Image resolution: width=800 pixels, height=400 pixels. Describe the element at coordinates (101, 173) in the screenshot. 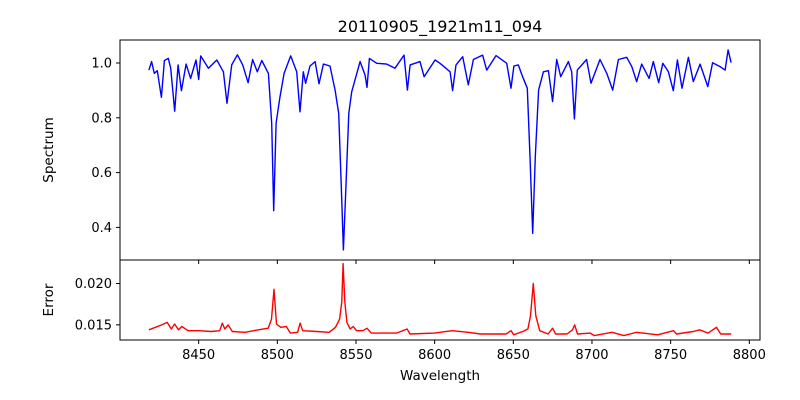

I see `y-tick-label: 0.6` at that location.